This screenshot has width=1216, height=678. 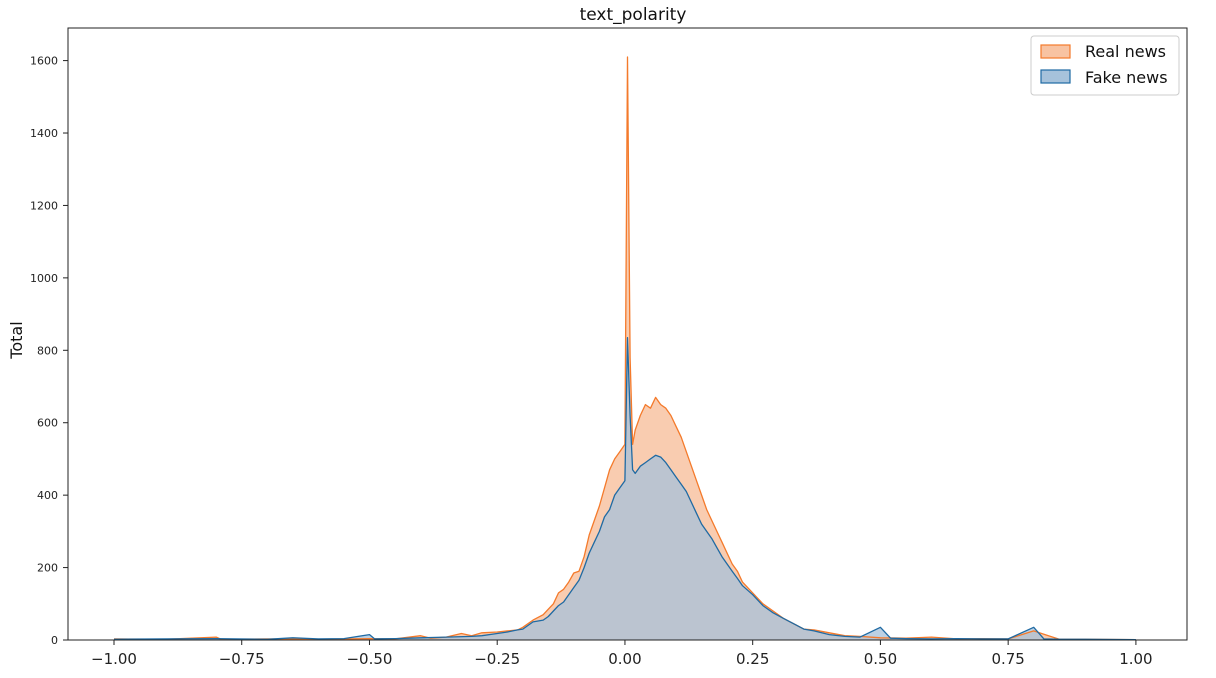 I want to click on y-tick-label: 1200, so click(x=44, y=205).